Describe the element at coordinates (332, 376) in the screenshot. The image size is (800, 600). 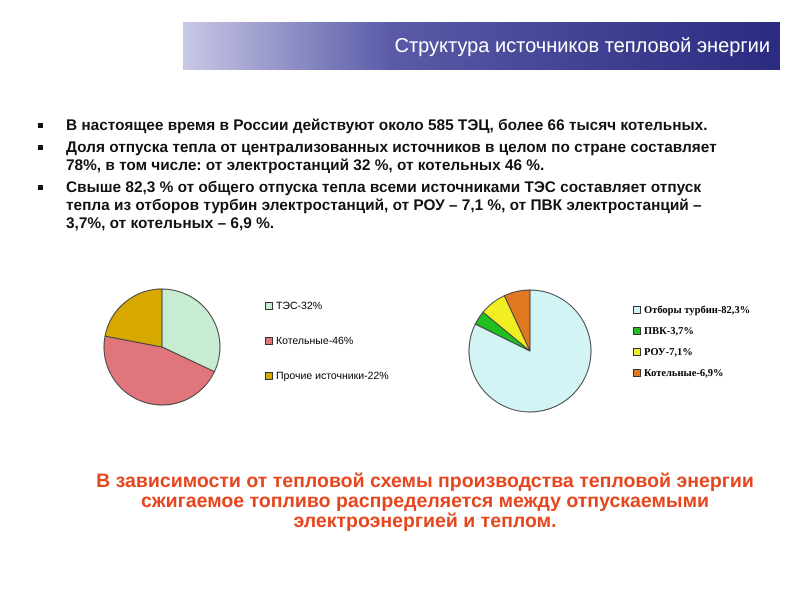
I see `legend-label: Прочие источники-22%` at that location.